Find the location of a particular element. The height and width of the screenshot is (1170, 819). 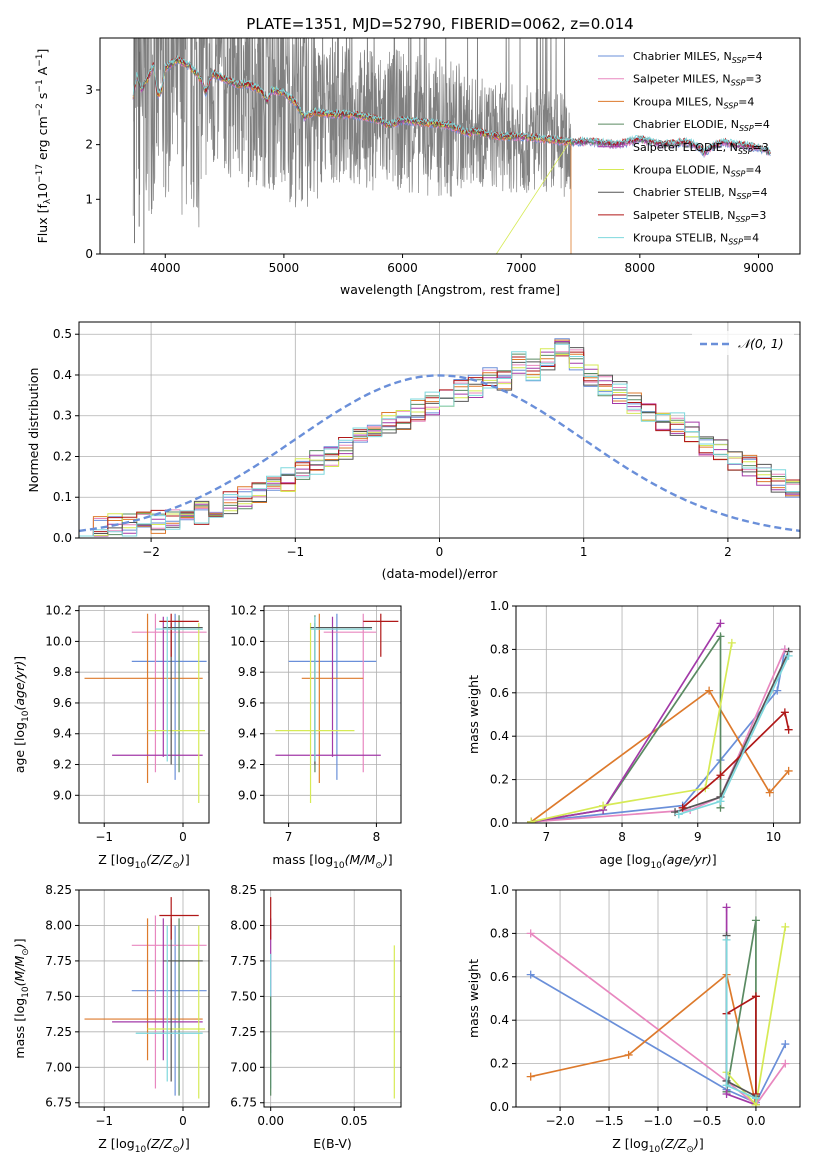

label-sup: −2 is located at coordinates (40, 109).